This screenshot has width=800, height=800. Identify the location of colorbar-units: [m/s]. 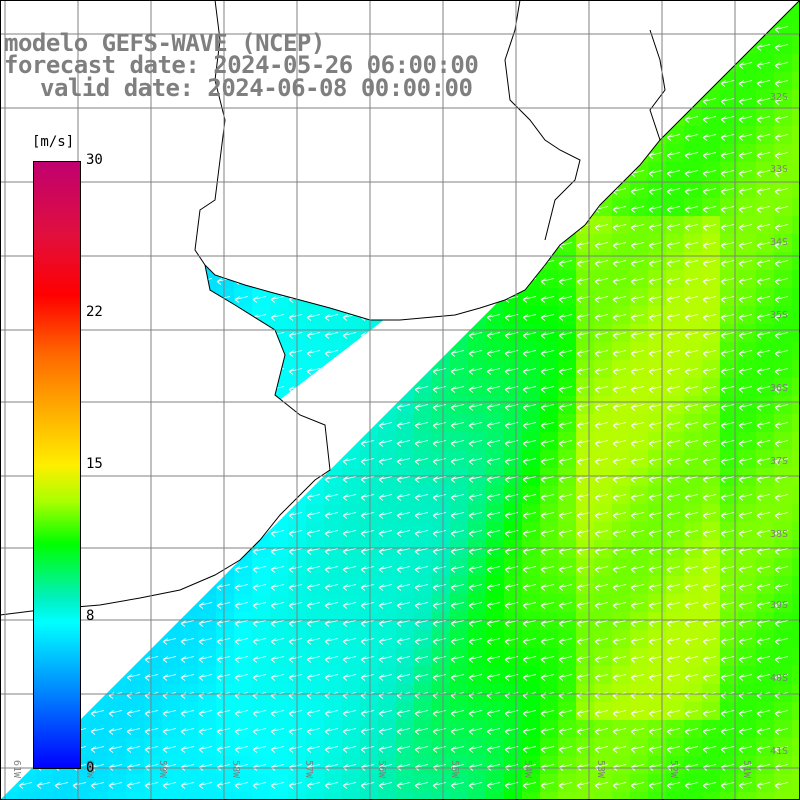
(53, 142).